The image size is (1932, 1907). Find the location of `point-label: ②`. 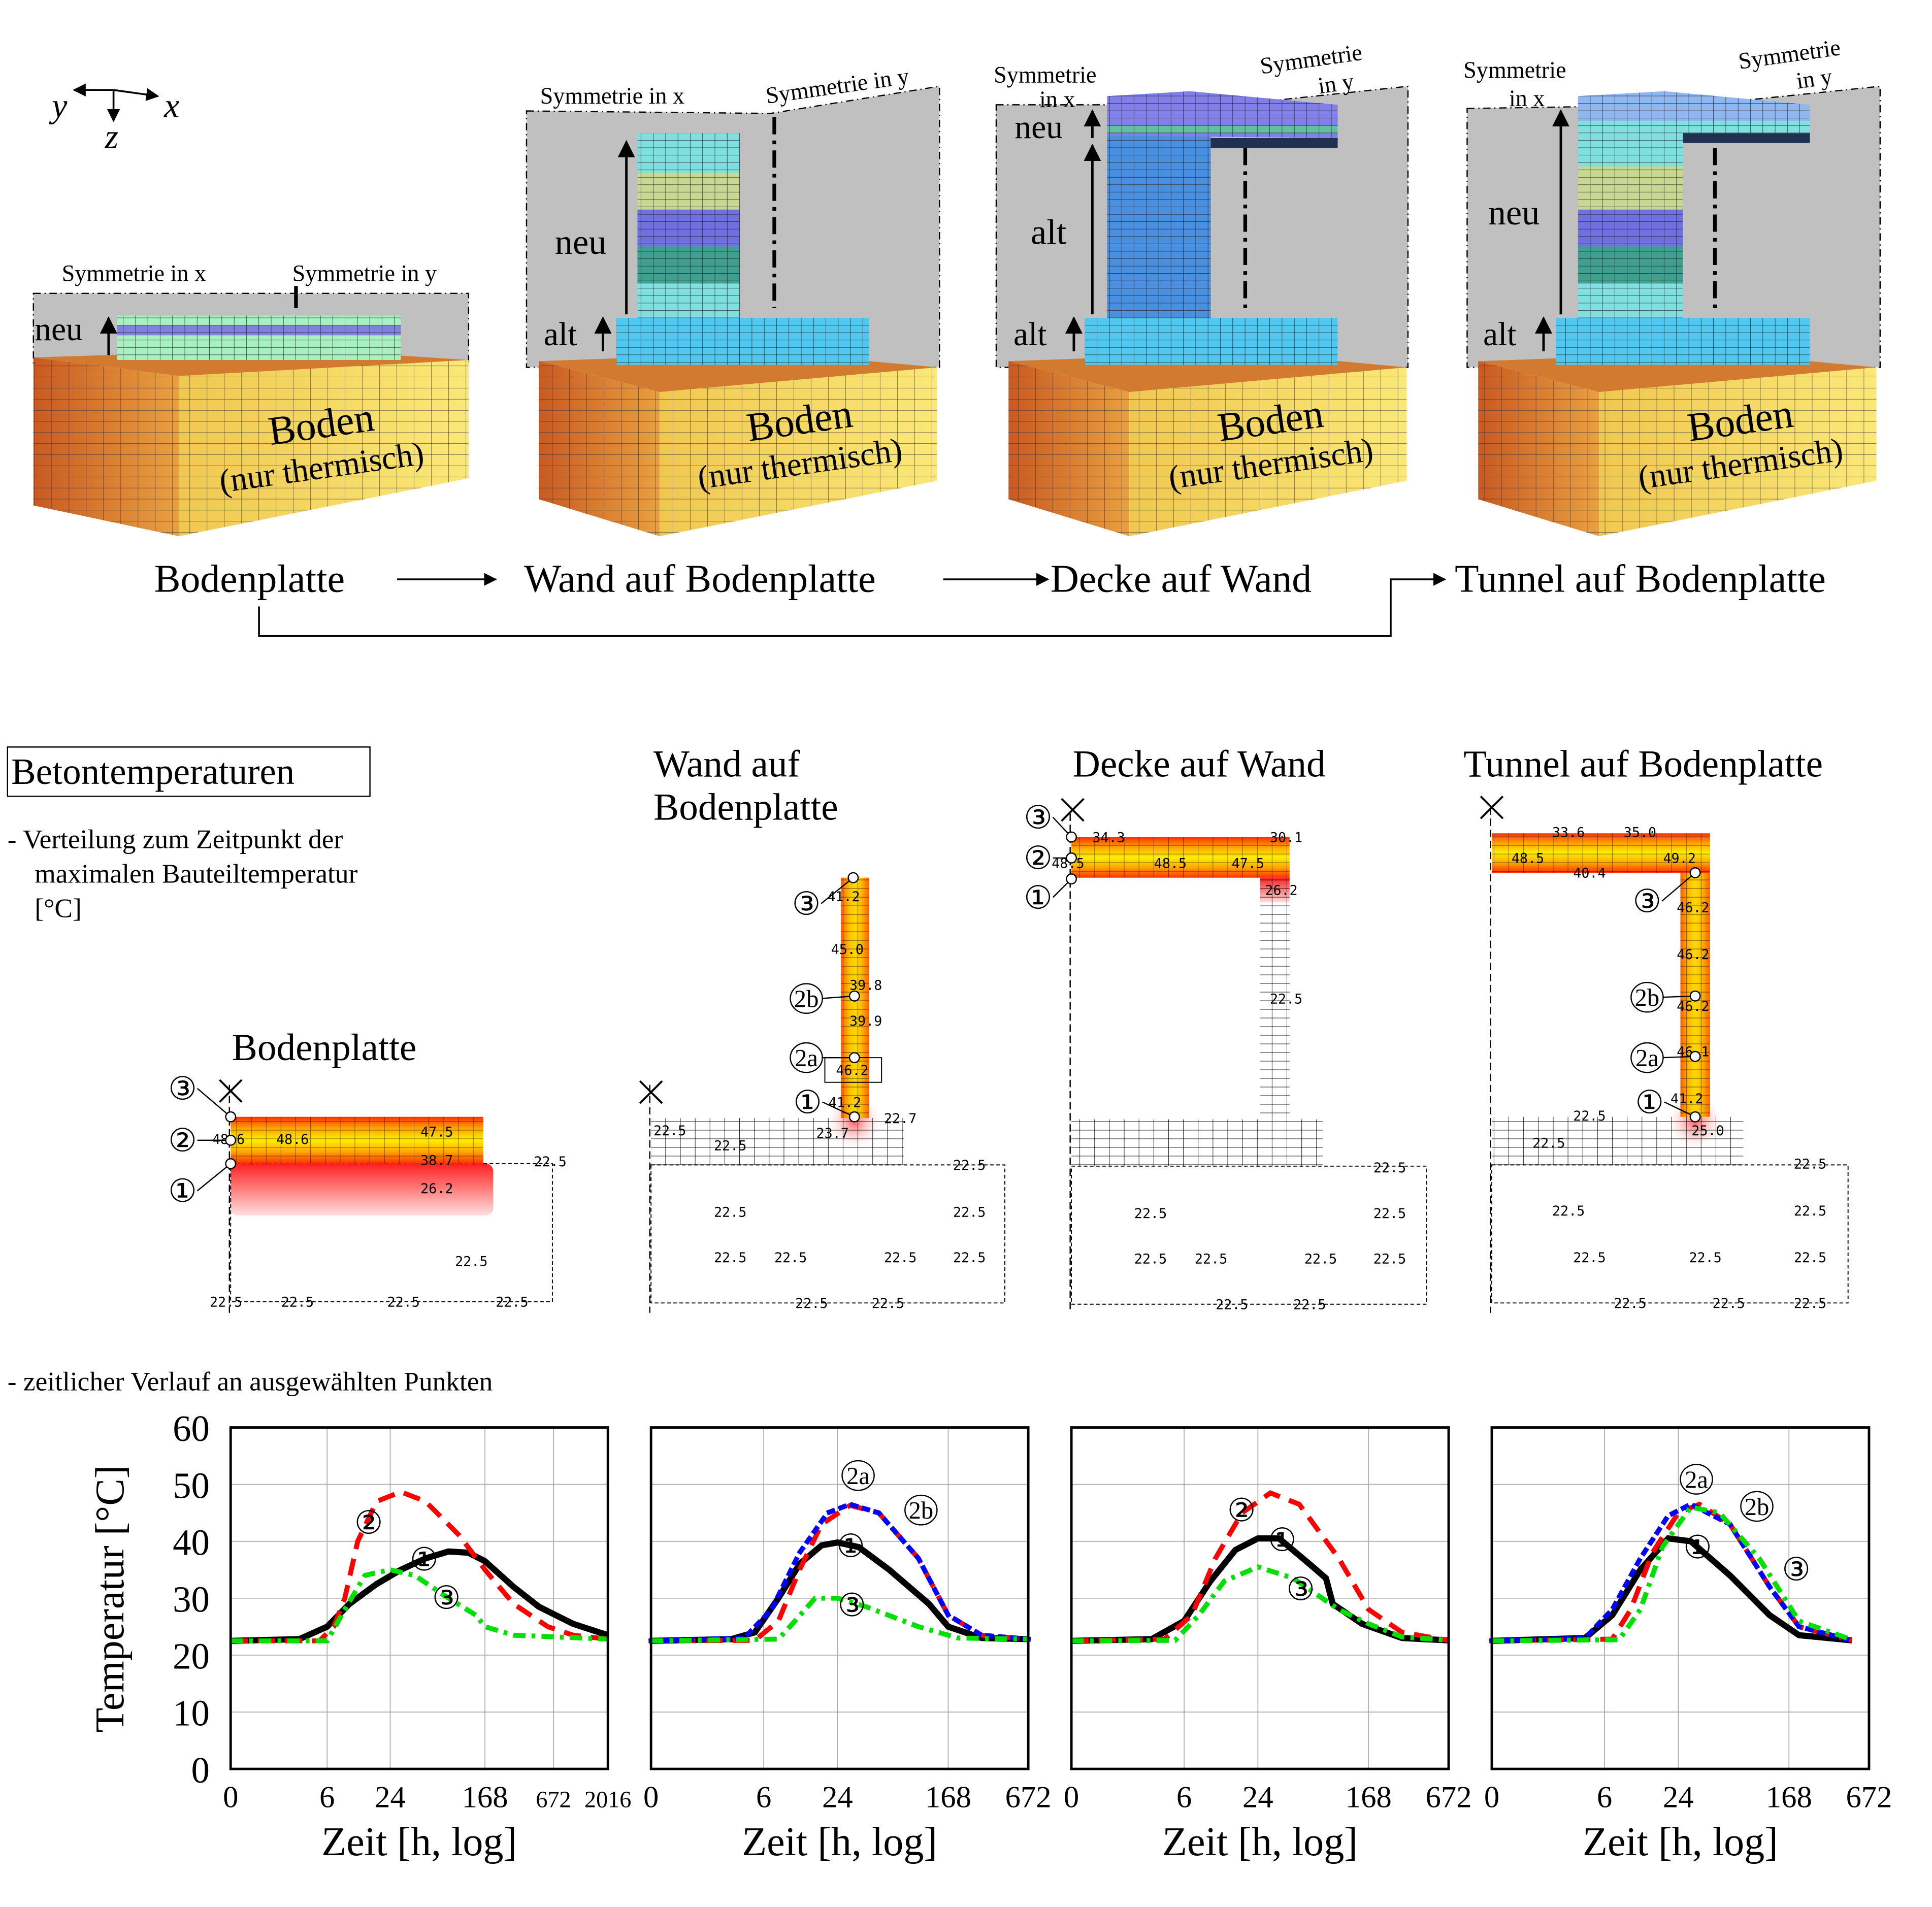

point-label: ② is located at coordinates (1038, 858).